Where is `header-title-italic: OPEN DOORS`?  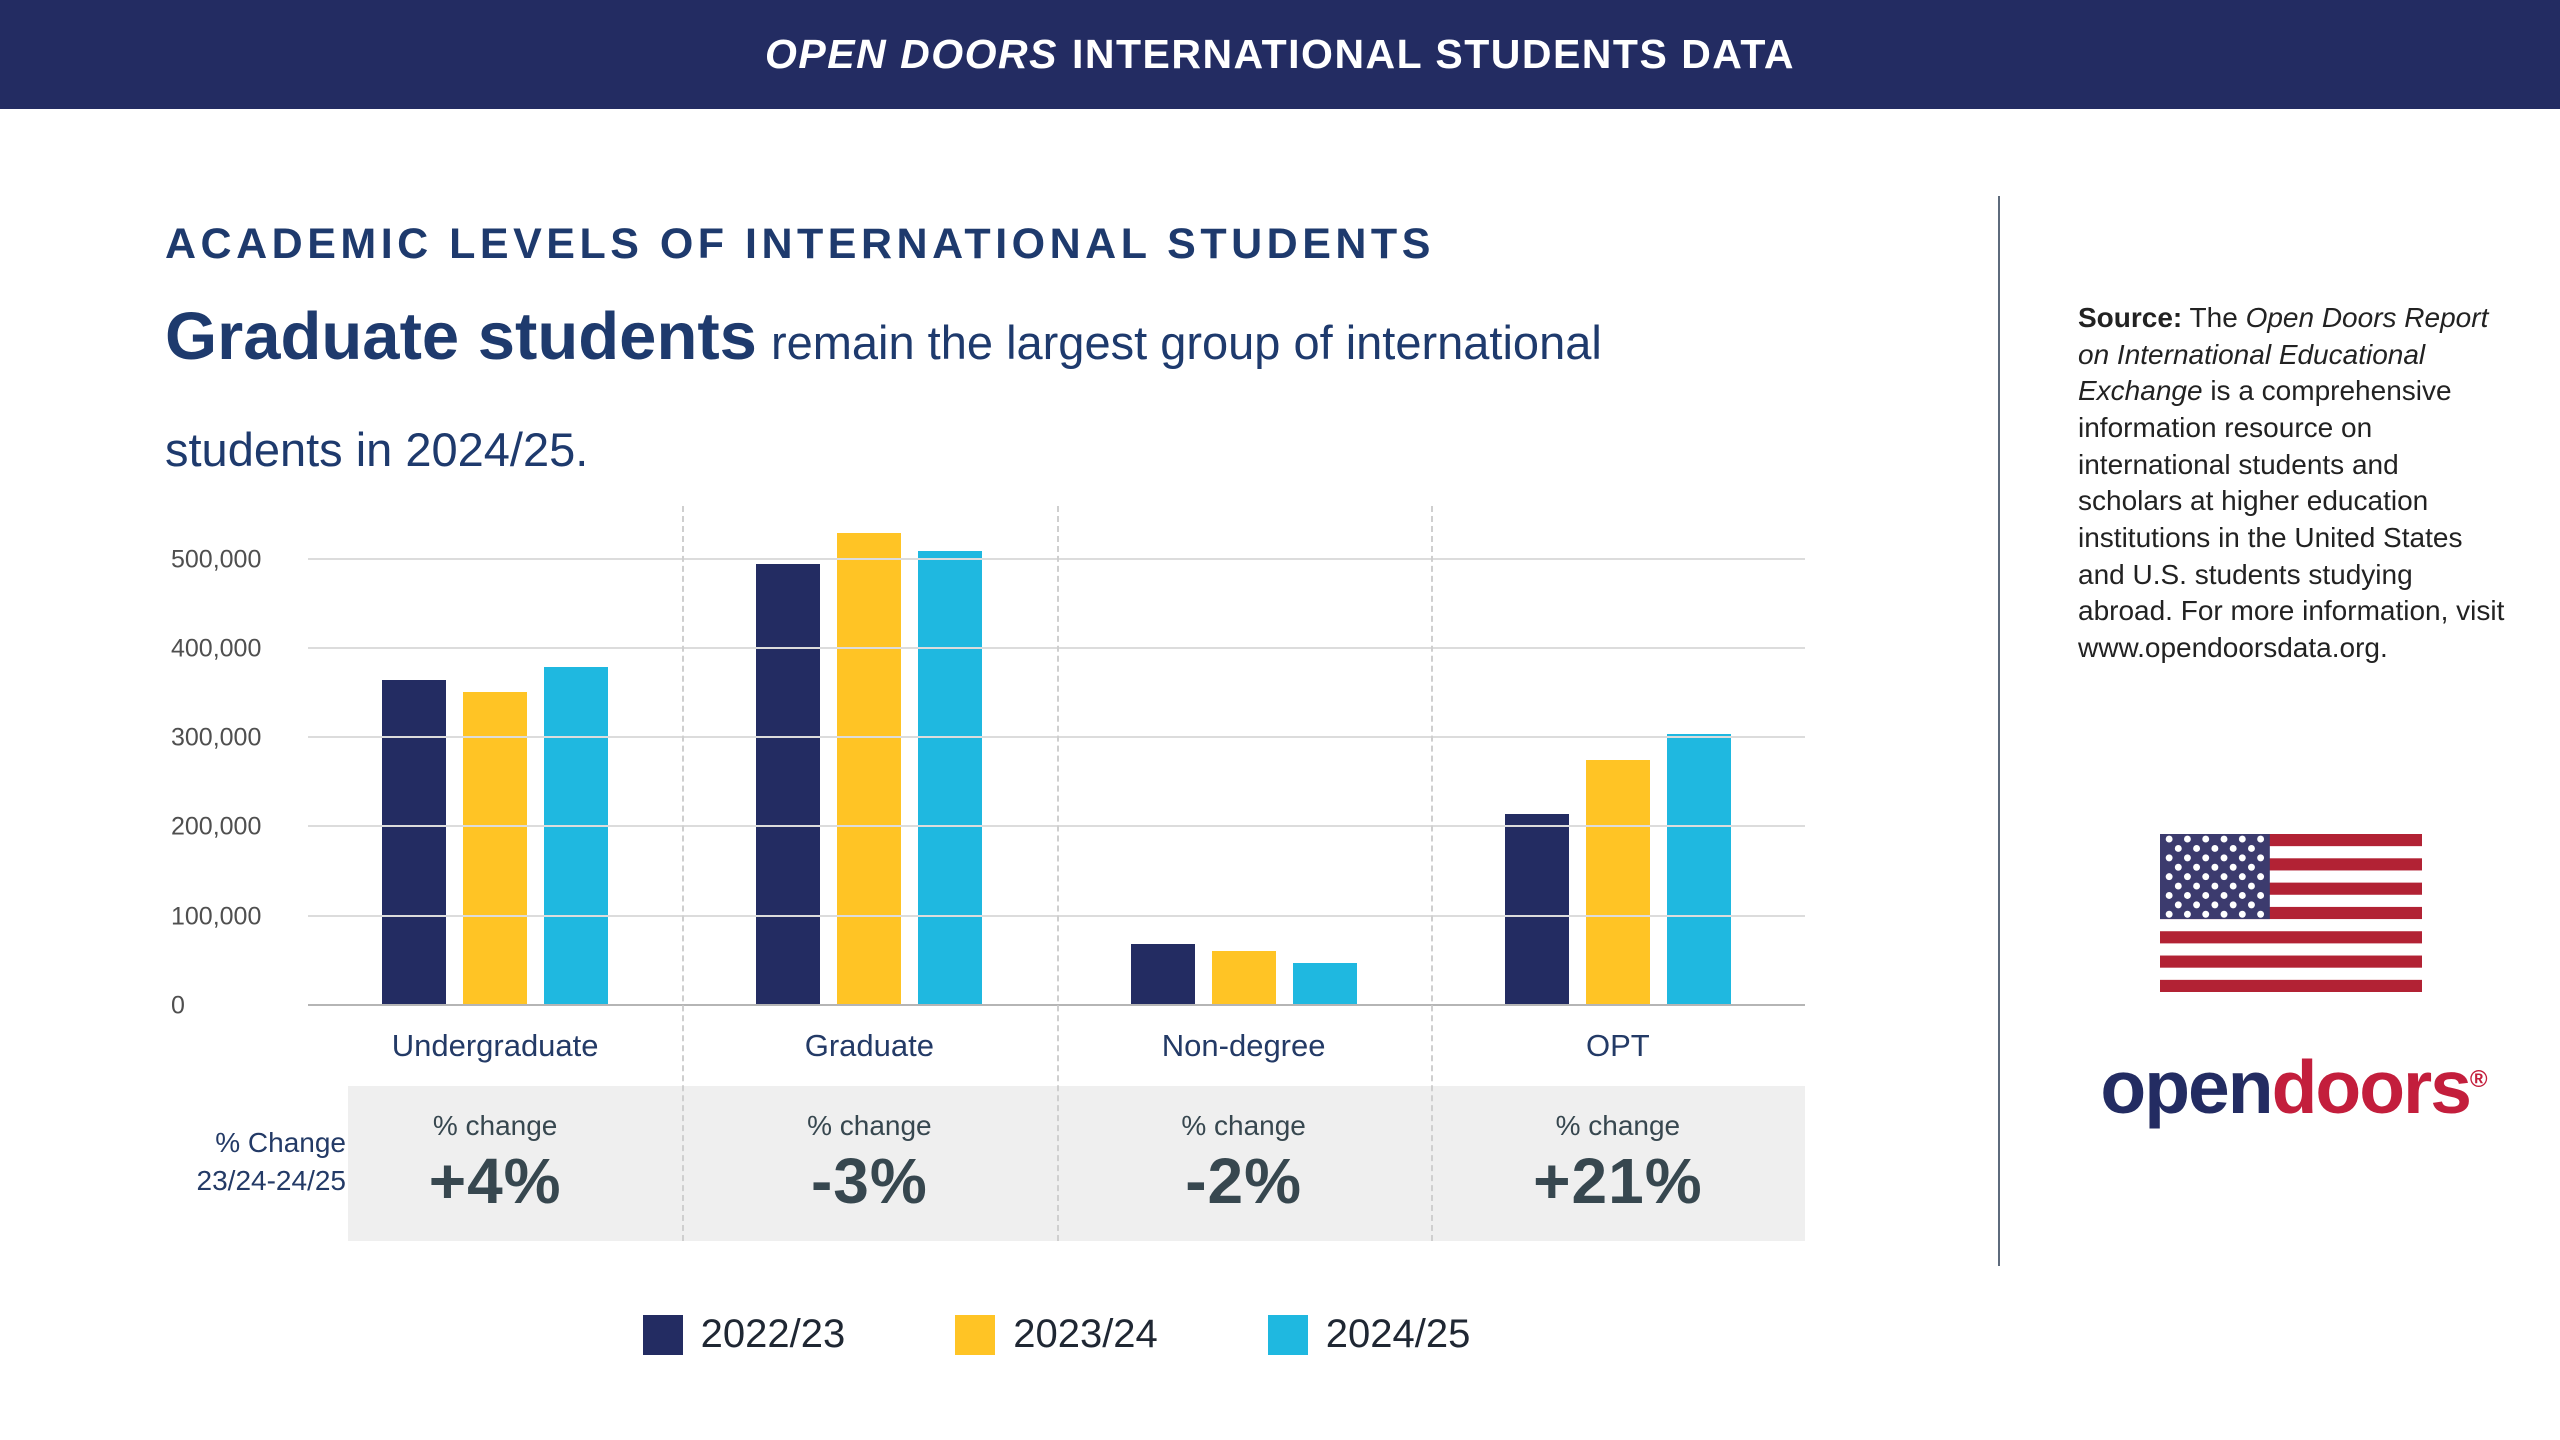 header-title-italic: OPEN DOORS is located at coordinates (911, 54).